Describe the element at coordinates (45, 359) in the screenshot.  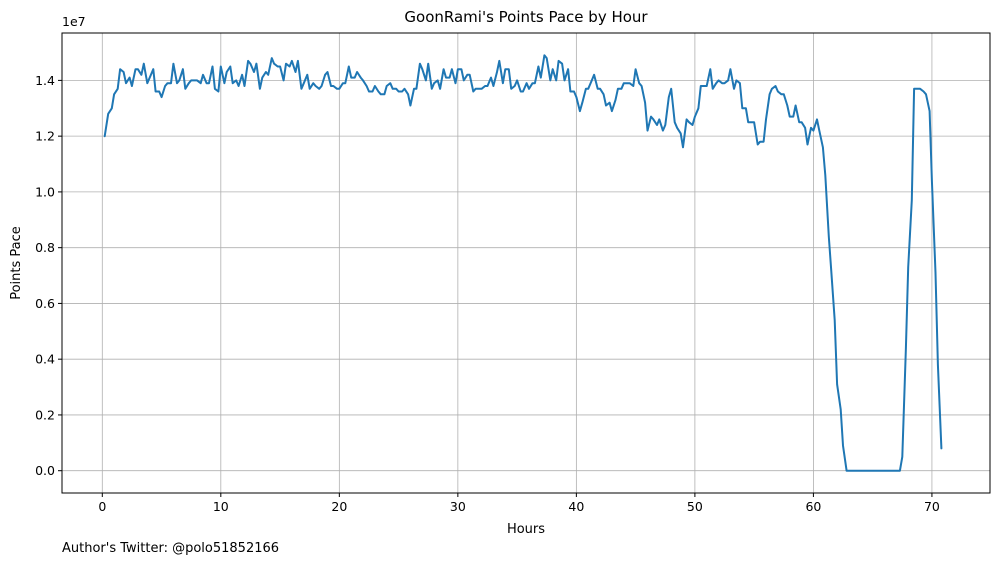
I see `y-tick-label: 0.4` at that location.